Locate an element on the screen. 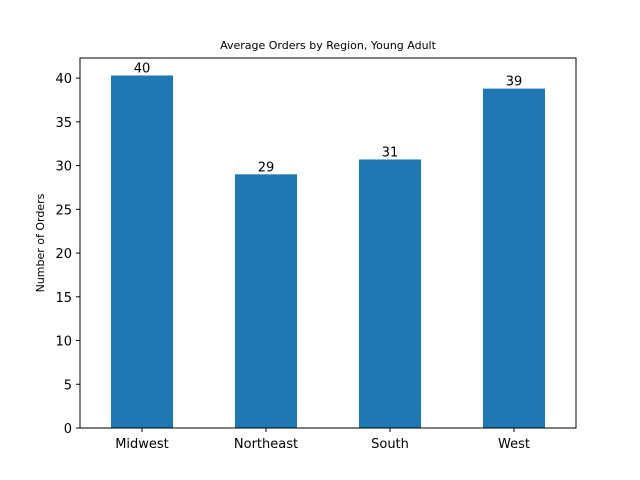 The width and height of the screenshot is (640, 480). x-tick-label: Northeast is located at coordinates (266, 444).